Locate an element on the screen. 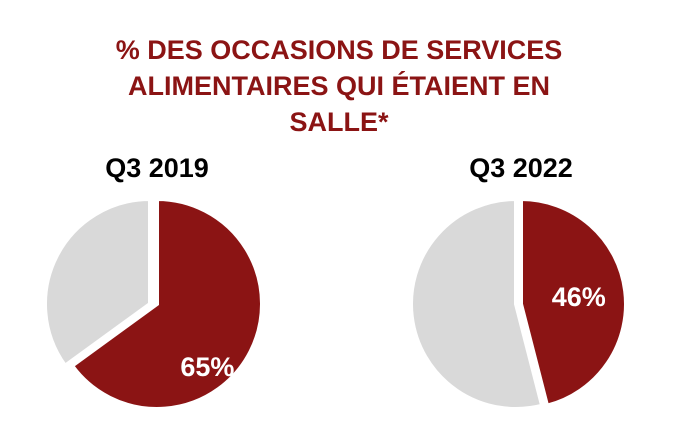  chart-title-line-1: % DES OCCASIONS DE SERVICES is located at coordinates (339, 50).